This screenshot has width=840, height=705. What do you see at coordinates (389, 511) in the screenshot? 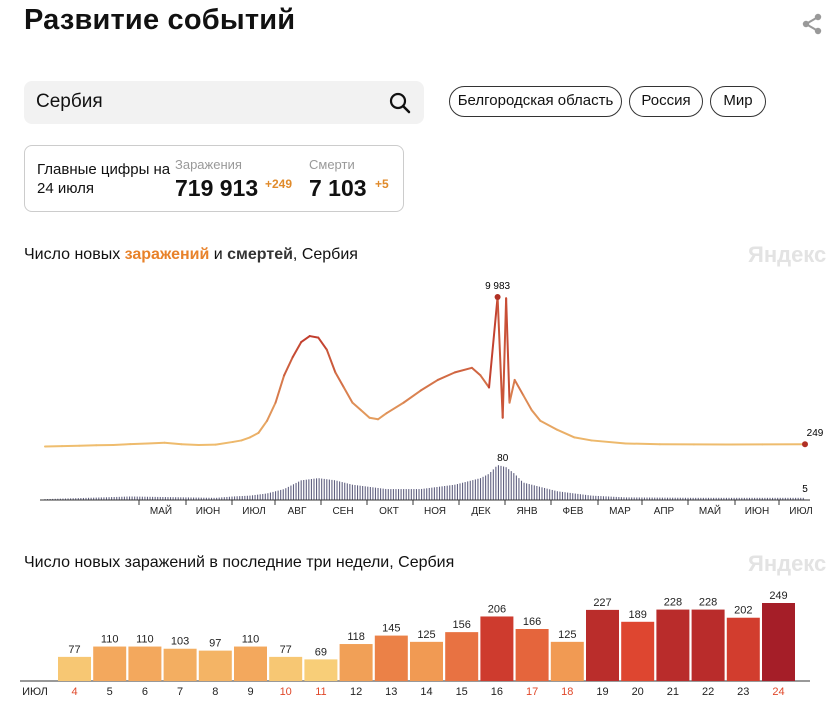
I see `x-tick-label: ОКТ` at bounding box center [389, 511].